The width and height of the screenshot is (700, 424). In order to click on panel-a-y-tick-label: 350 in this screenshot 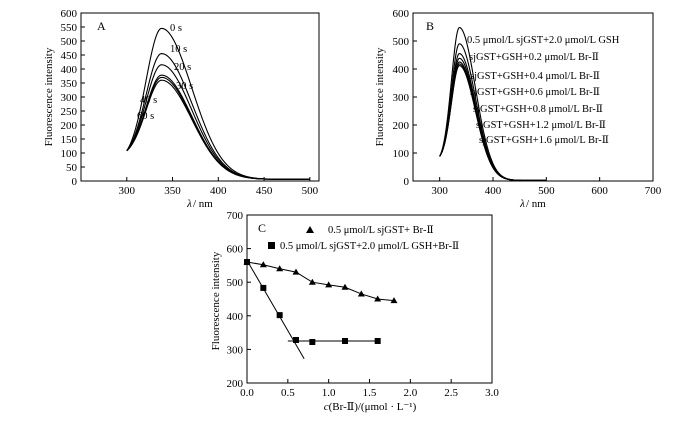, I will do `click(69, 84)`.